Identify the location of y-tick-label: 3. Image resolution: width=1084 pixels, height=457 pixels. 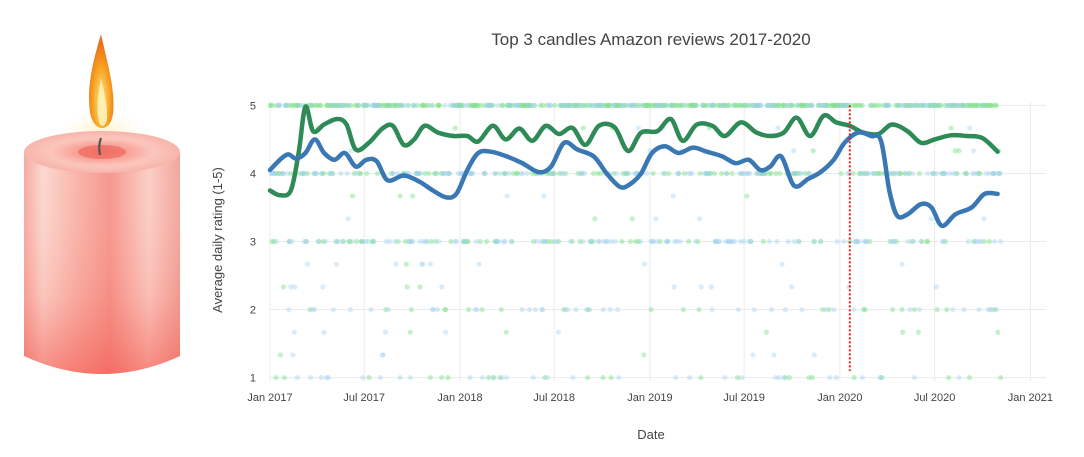
(253, 243).